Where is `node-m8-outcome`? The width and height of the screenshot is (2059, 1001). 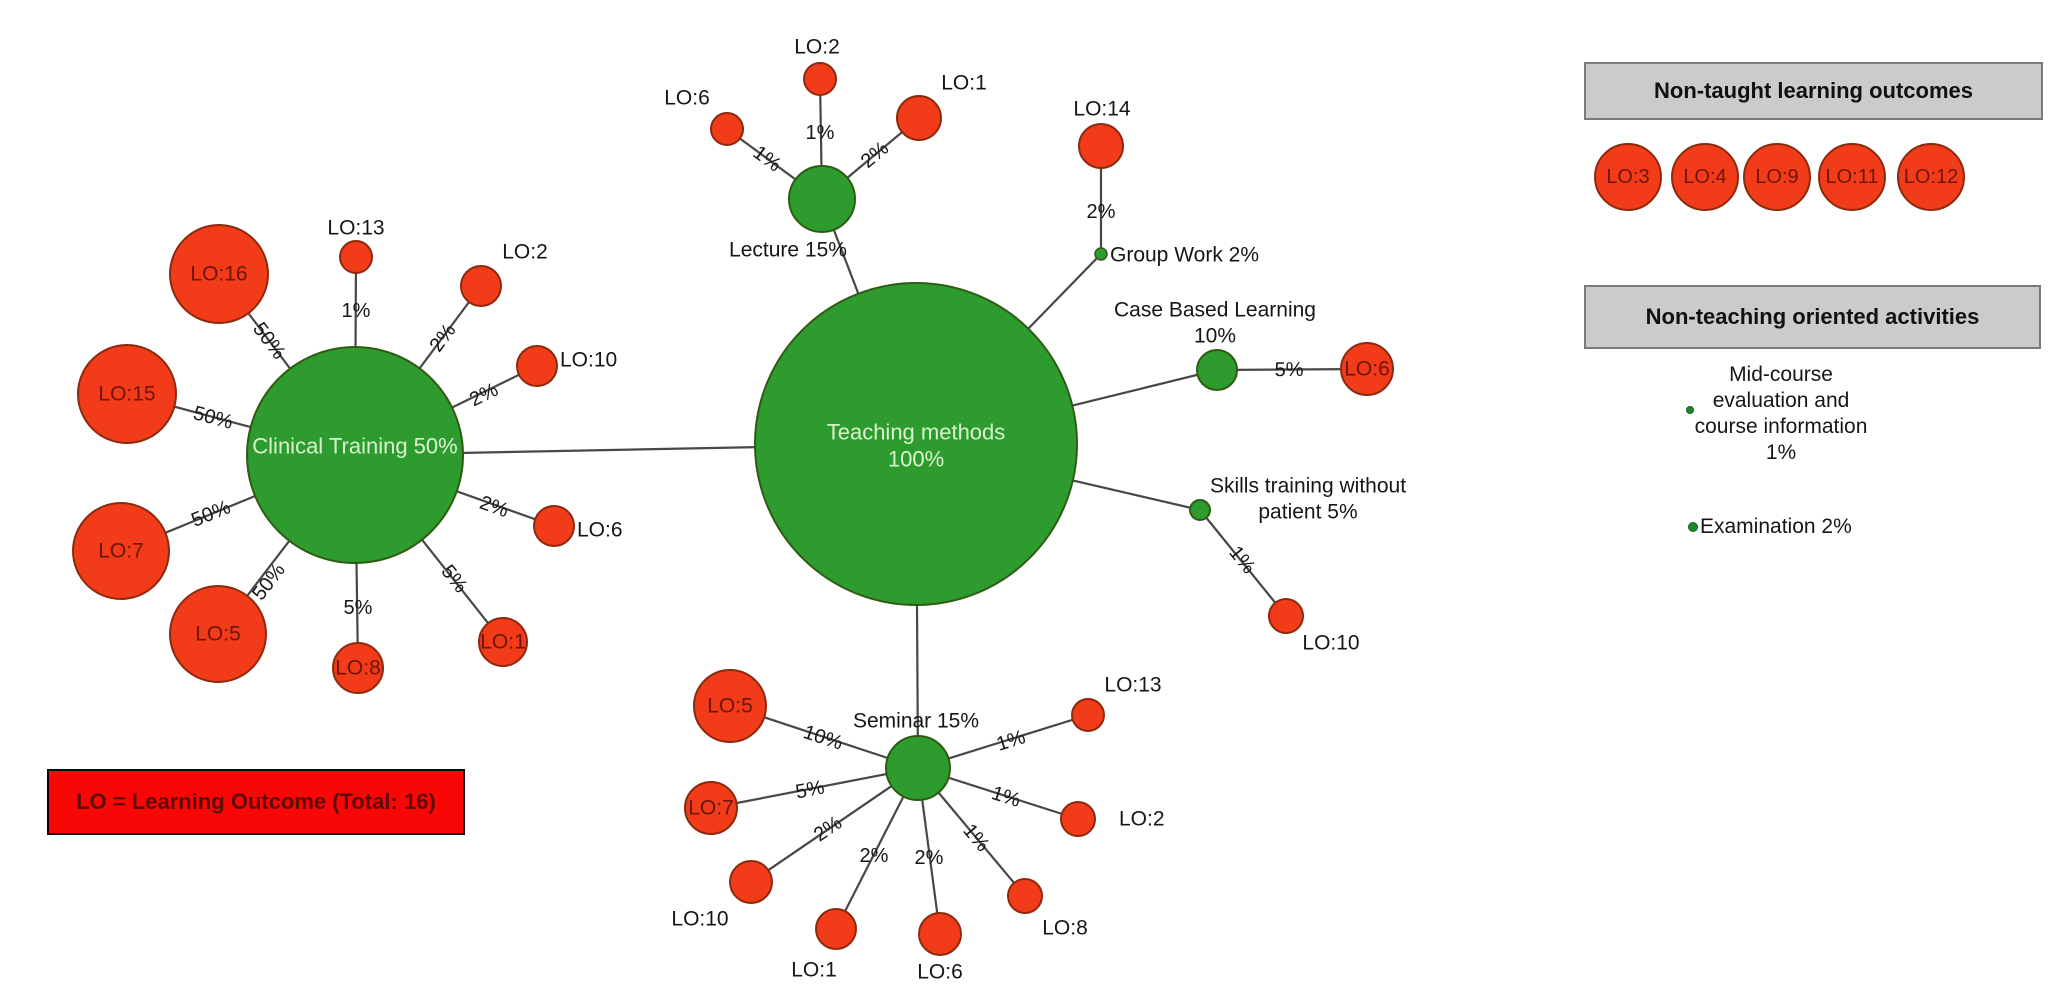
node-m8-outcome is located at coordinates (1025, 896).